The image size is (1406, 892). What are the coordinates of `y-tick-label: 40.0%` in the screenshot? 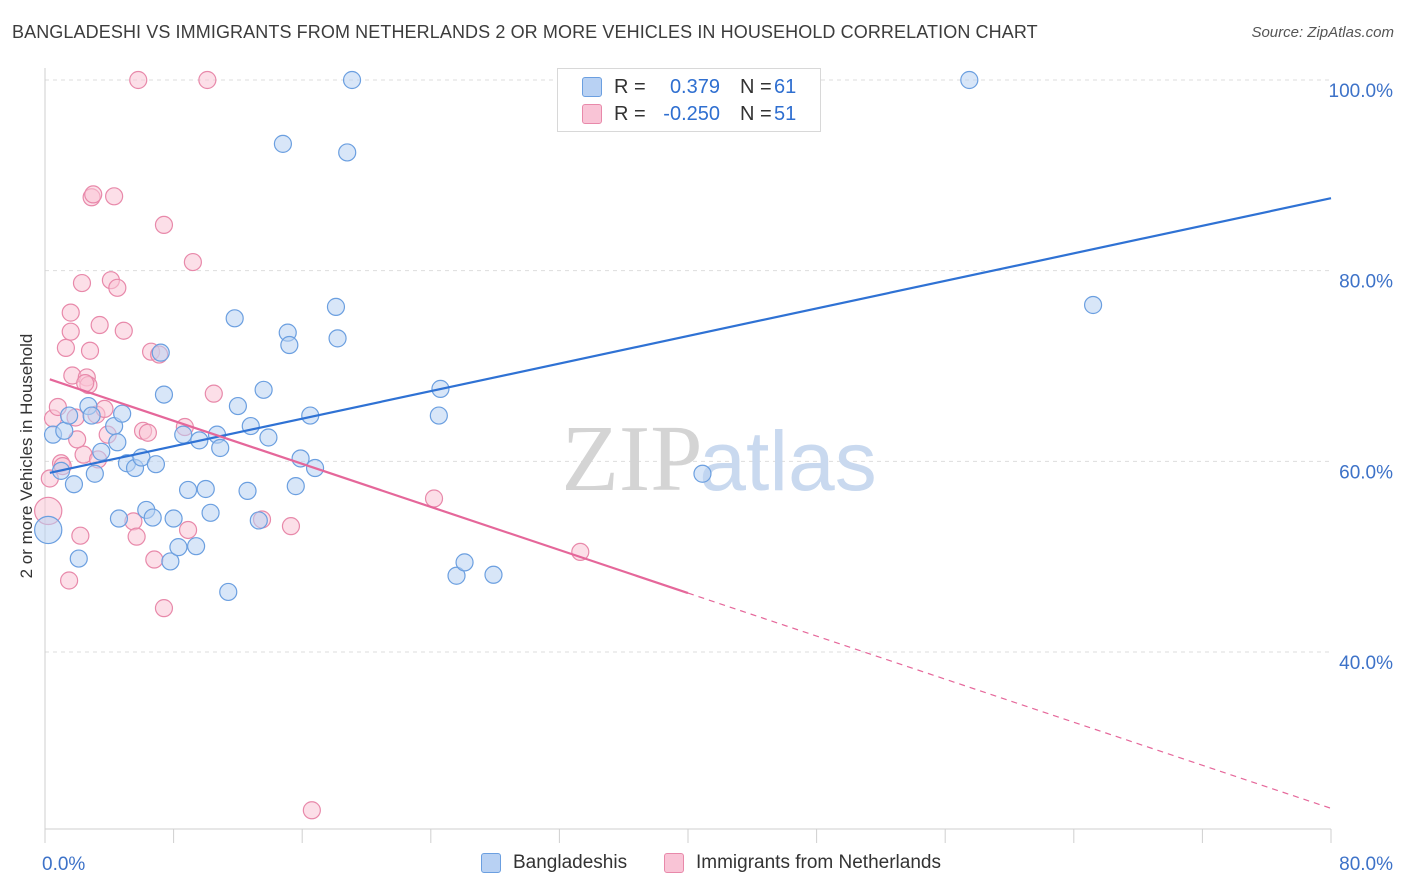 It's located at (1366, 663).